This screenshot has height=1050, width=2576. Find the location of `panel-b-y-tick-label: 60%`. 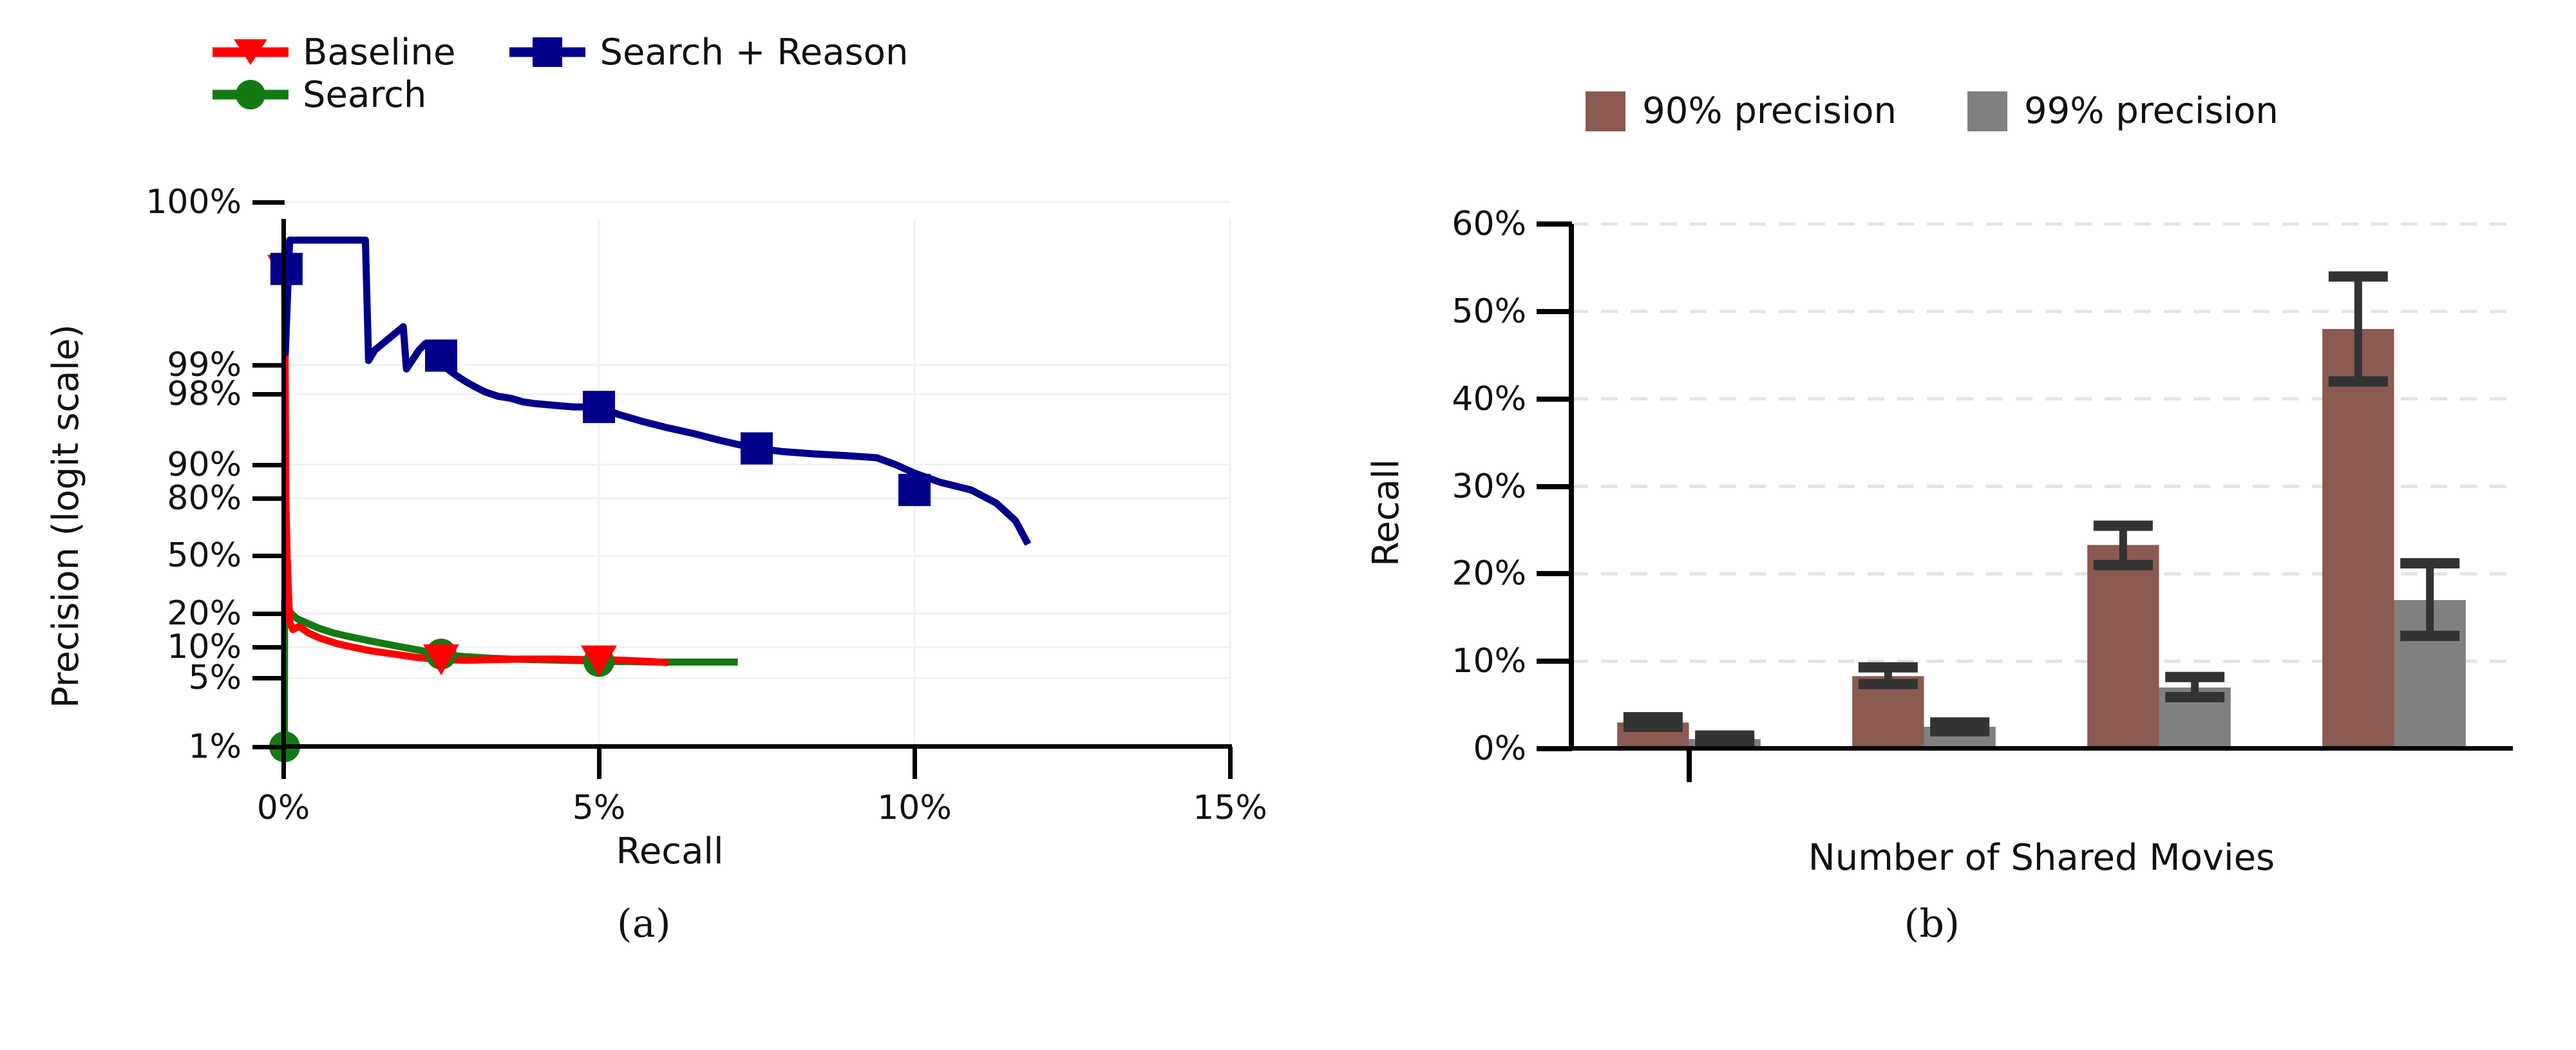

panel-b-y-tick-label: 60% is located at coordinates (1489, 224).